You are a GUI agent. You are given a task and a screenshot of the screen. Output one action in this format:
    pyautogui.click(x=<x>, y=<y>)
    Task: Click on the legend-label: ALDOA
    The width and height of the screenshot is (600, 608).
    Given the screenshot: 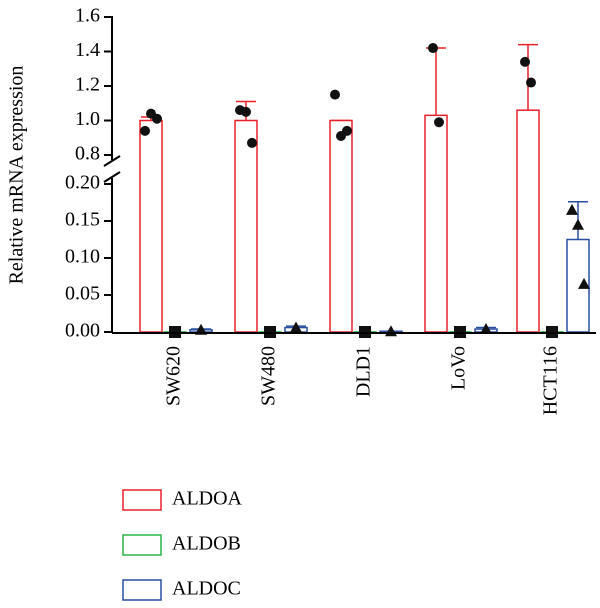 What is the action you would take?
    pyautogui.click(x=207, y=499)
    